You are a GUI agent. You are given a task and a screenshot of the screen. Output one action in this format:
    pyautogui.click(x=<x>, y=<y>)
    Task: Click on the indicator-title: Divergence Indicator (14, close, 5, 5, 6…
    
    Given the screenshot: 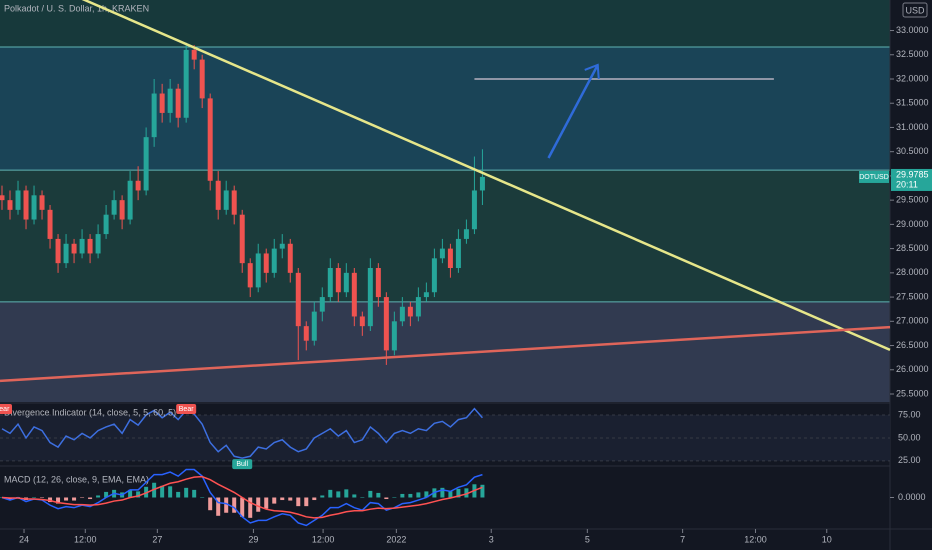 What is the action you would take?
    pyautogui.click(x=90, y=412)
    